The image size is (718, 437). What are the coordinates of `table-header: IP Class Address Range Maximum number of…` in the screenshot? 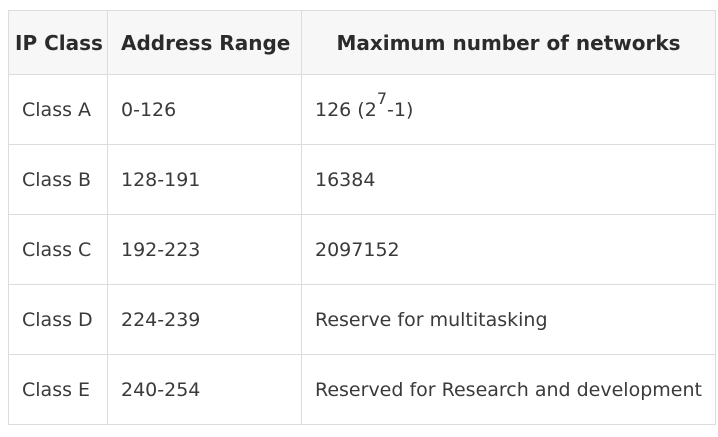 It's located at (362, 42).